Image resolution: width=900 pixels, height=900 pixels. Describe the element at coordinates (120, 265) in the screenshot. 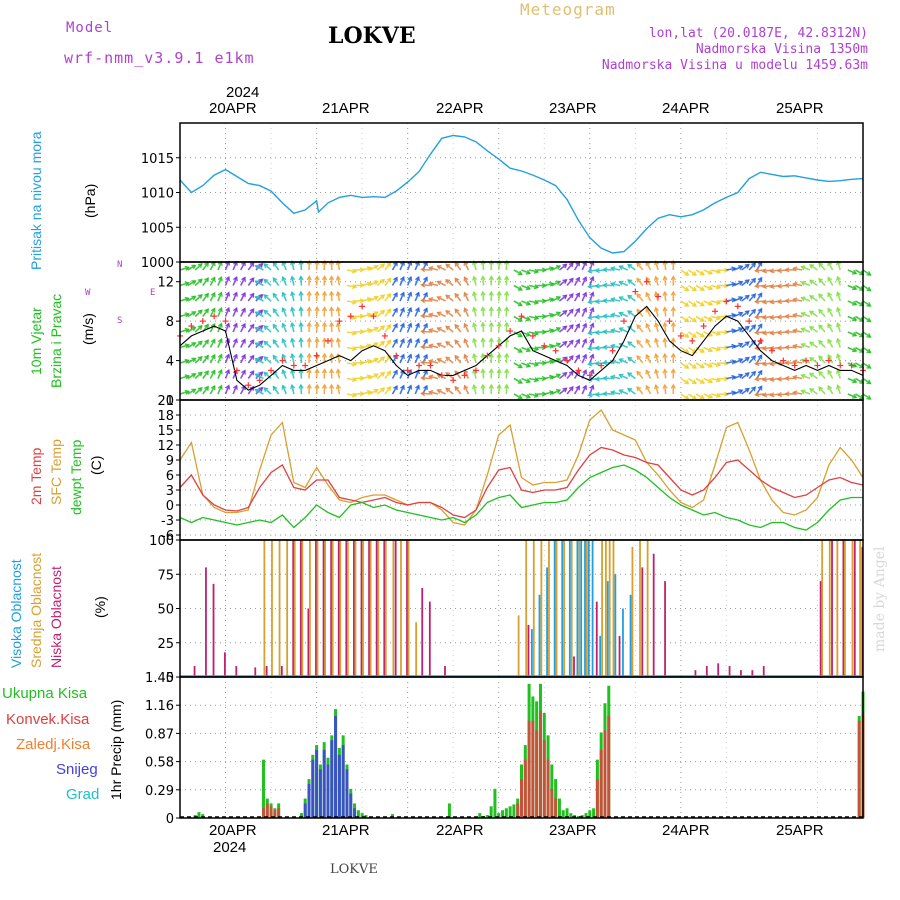

I see `compass-north: N` at that location.